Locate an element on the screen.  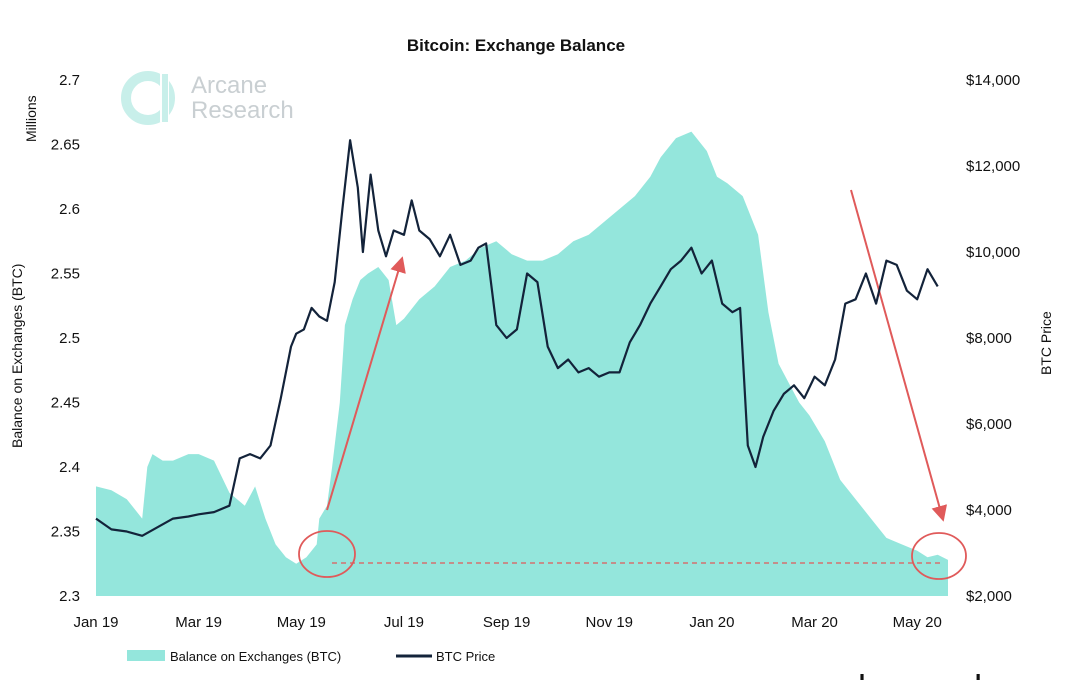
left-tick-label: 2.6 is located at coordinates (69, 209).